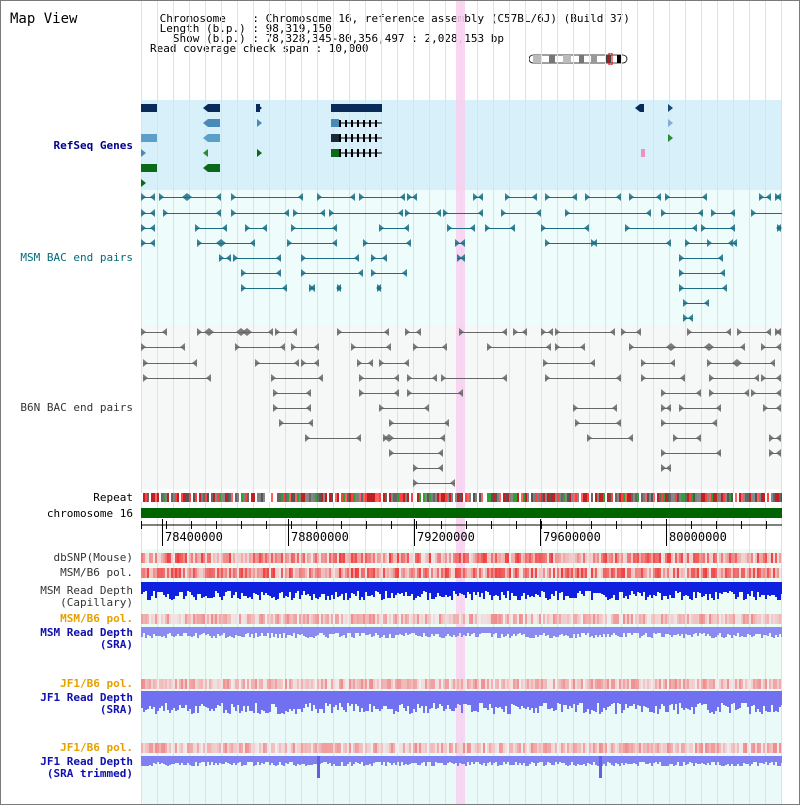  I want to click on msm-pair-end, so click(218, 197).